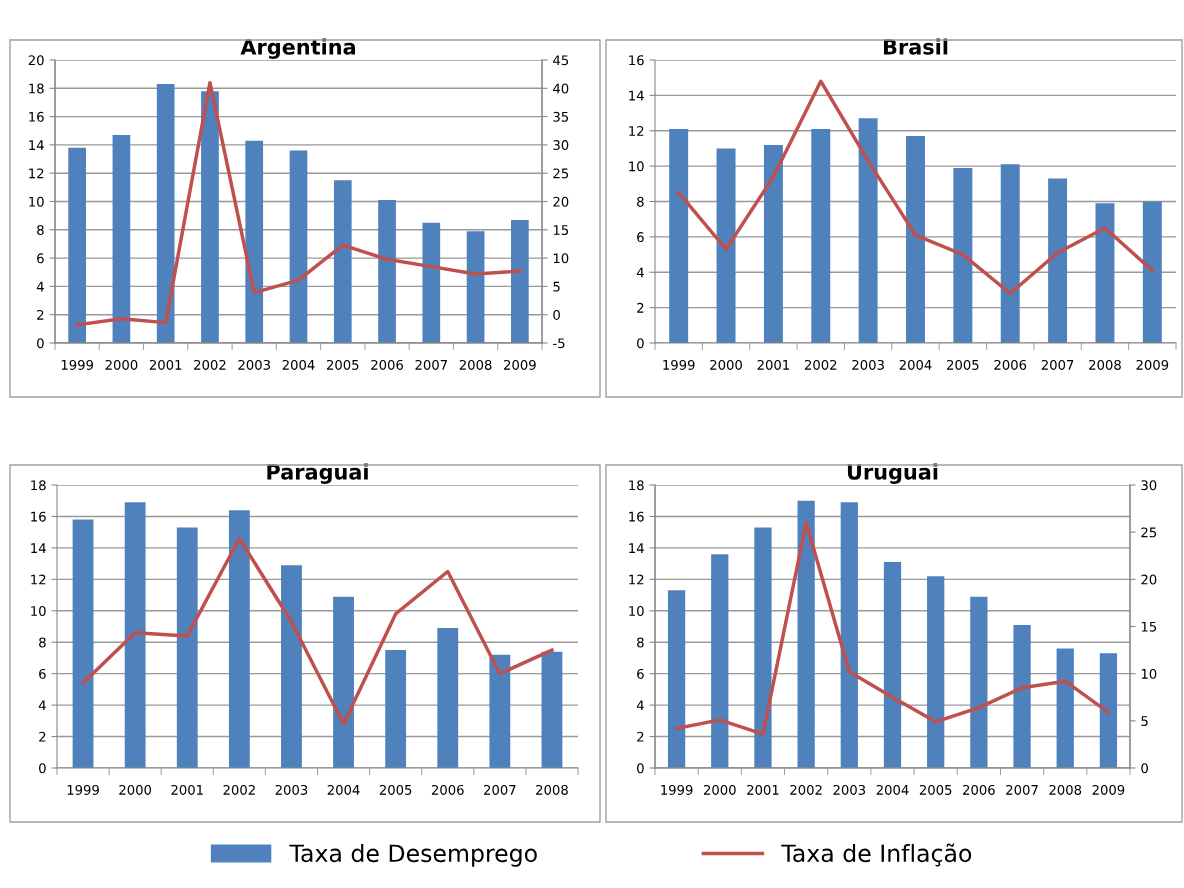  I want to click on chart-title: Argentina, so click(297, 48).